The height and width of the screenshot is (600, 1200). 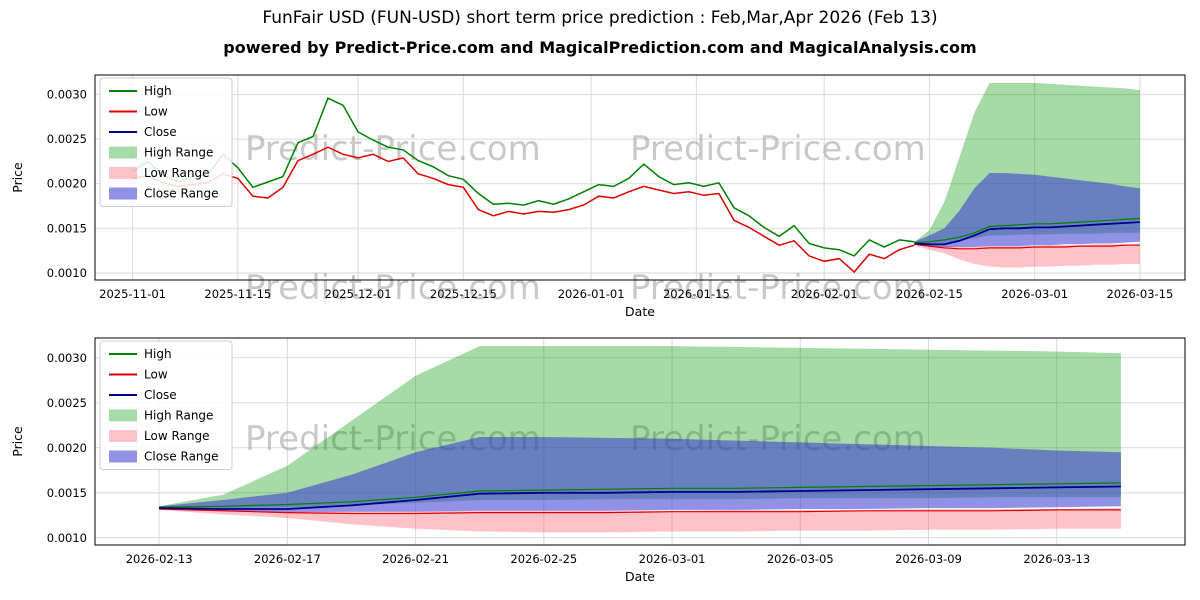 What do you see at coordinates (696, 294) in the screenshot?
I see `x-tick-label: 2026-01-15` at bounding box center [696, 294].